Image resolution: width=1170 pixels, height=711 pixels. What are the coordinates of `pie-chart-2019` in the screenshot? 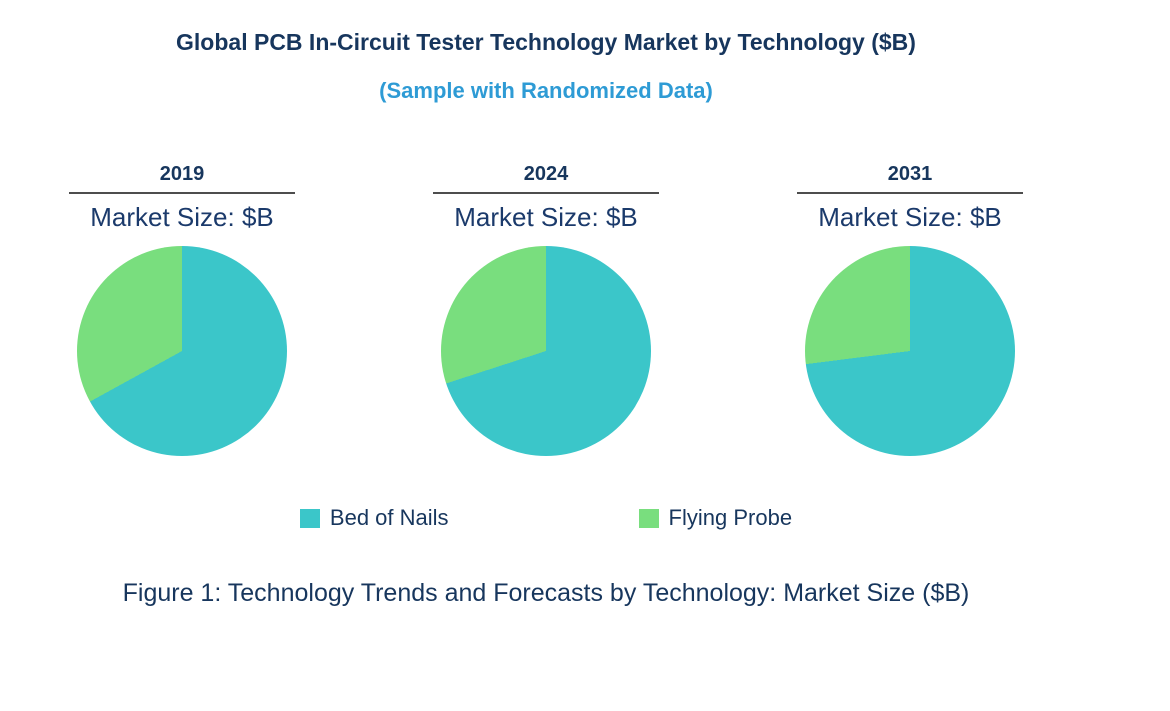 It's located at (182, 351).